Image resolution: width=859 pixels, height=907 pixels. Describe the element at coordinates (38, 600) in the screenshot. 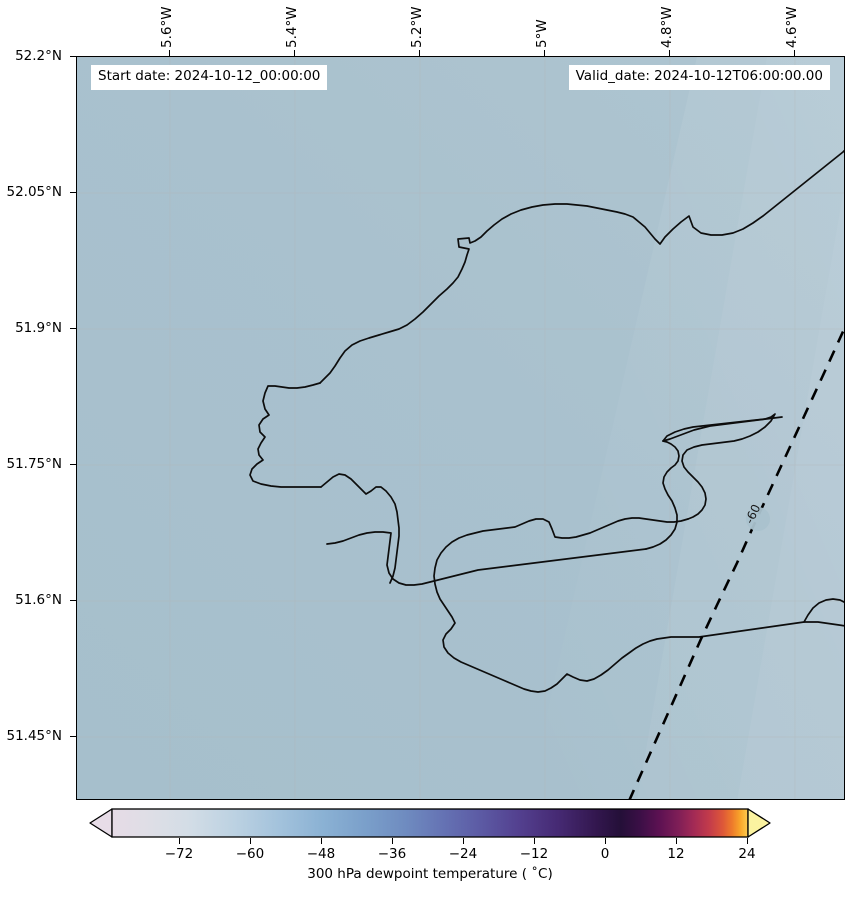

I see `ytick-label: 51.6°N` at that location.